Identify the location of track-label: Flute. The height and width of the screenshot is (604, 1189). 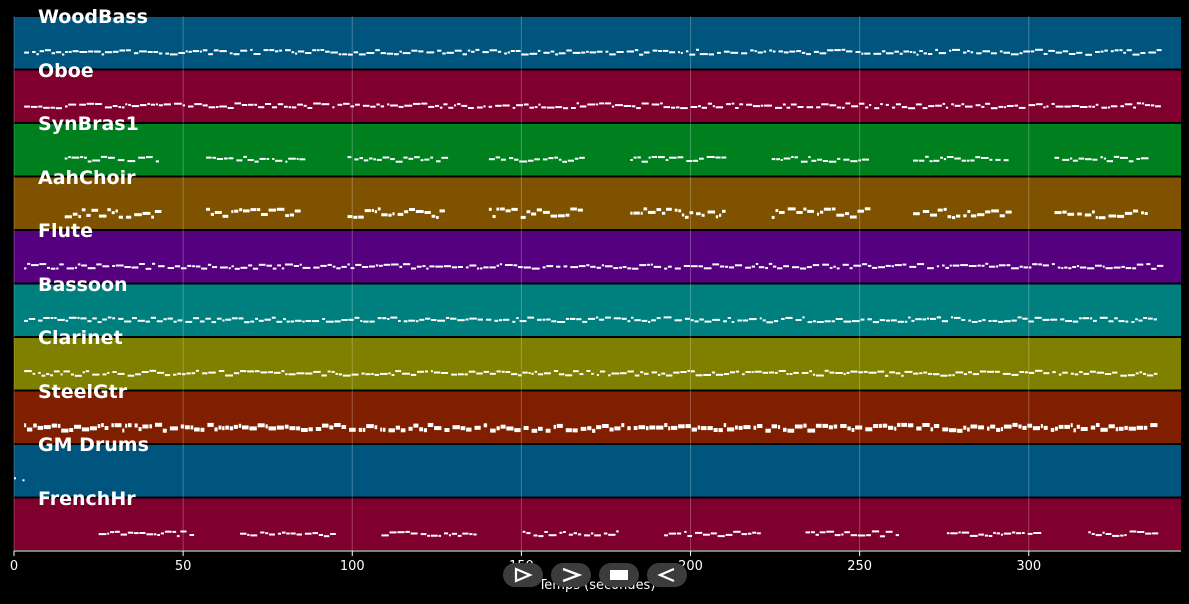
(65, 231).